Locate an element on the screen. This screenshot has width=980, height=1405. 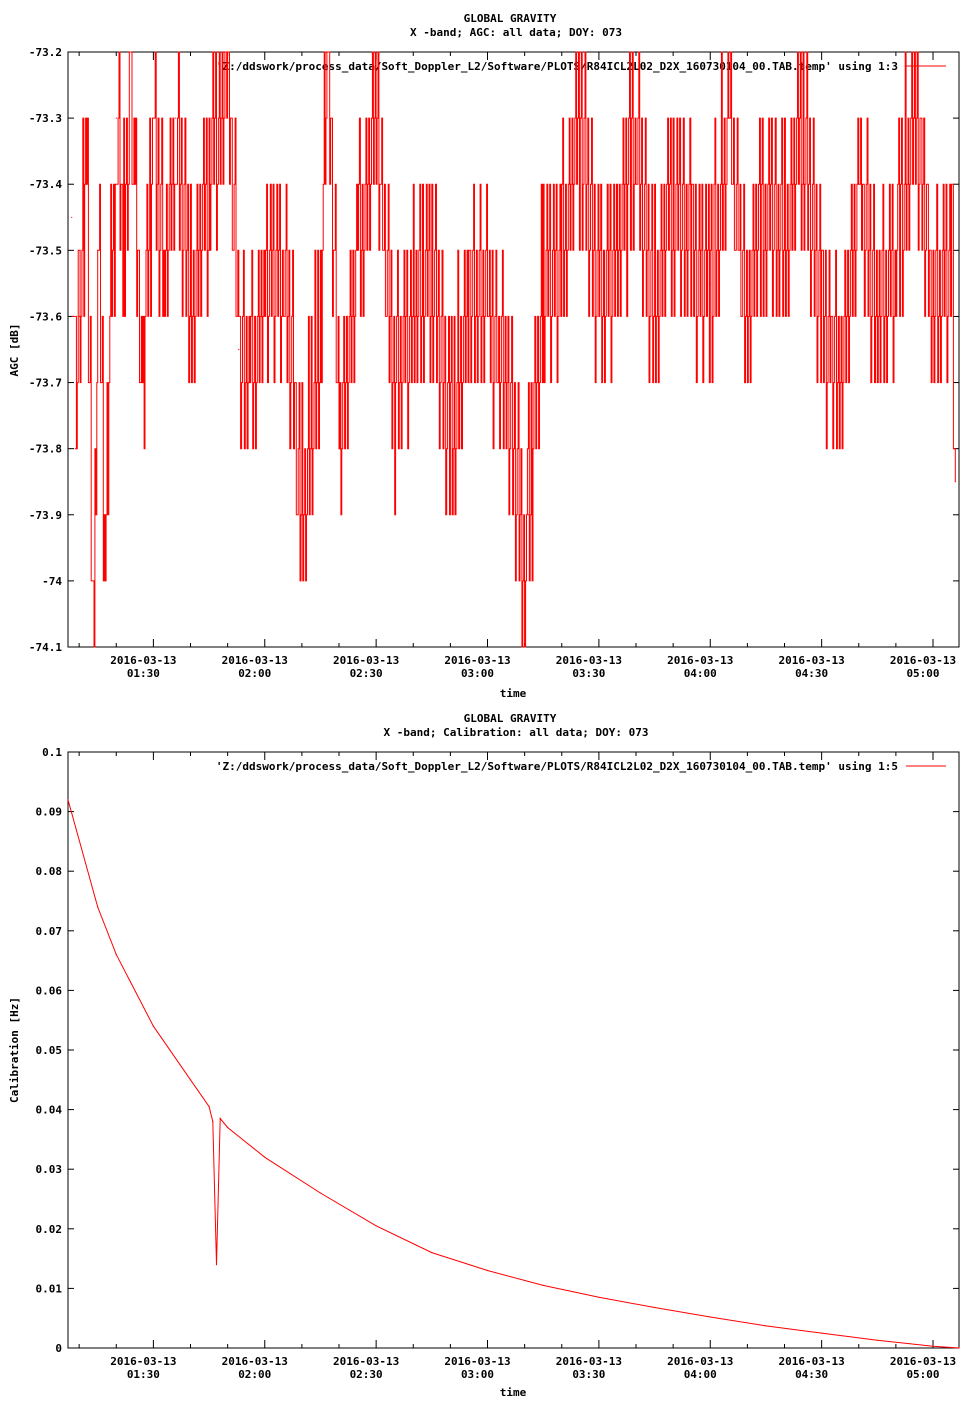
chart2-xtick-time: 03:30 is located at coordinates (588, 1374).